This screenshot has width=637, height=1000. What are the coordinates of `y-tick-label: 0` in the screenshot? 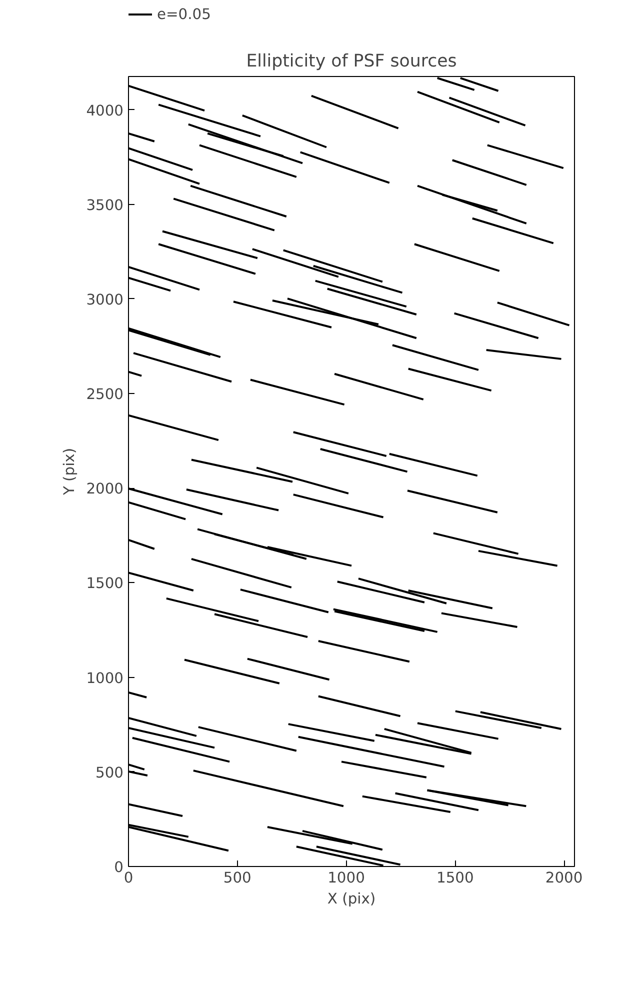 It's located at (119, 867).